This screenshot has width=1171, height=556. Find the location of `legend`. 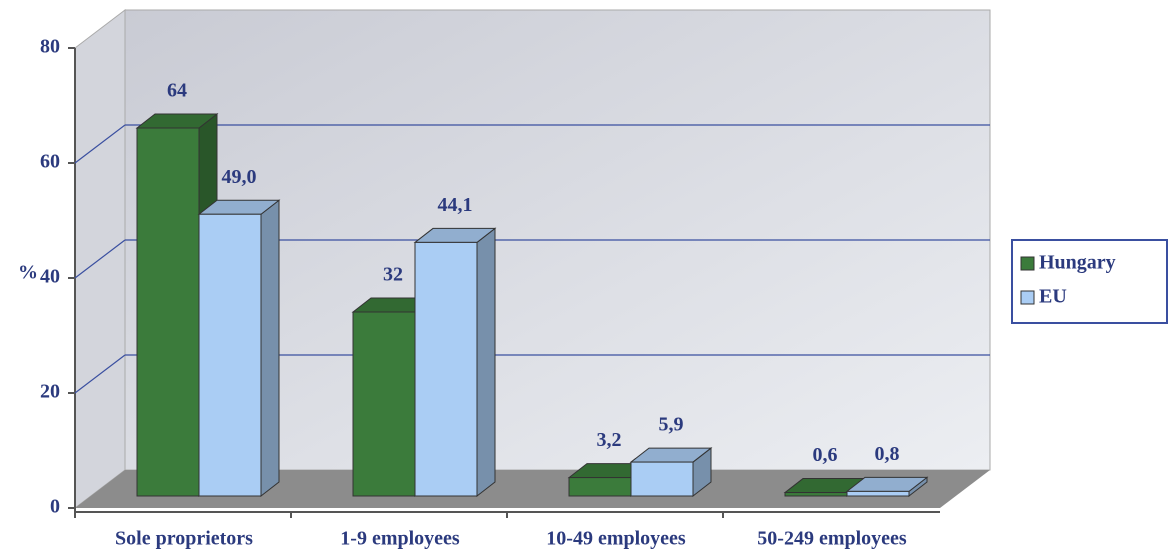

legend is located at coordinates (1089, 281).